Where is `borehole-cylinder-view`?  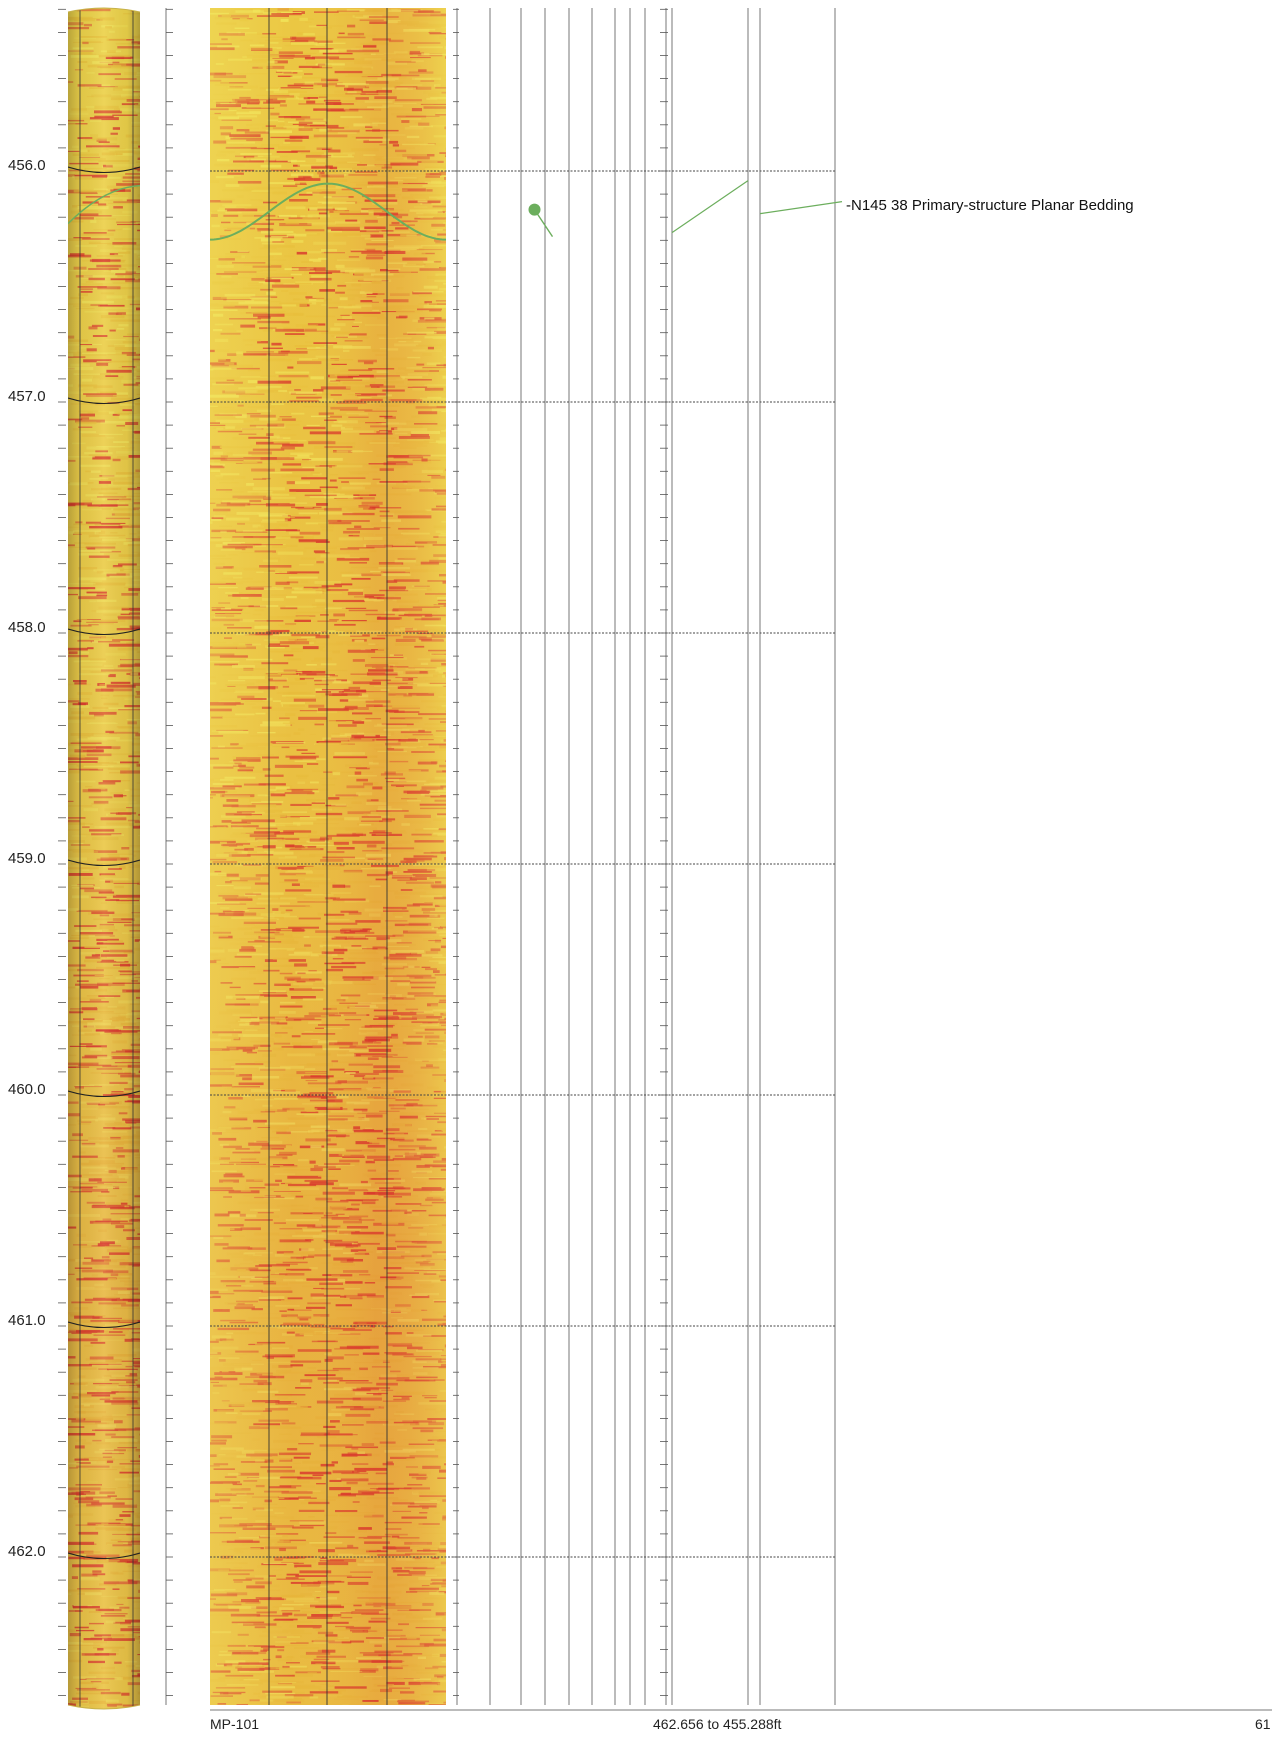 borehole-cylinder-view is located at coordinates (121, 860).